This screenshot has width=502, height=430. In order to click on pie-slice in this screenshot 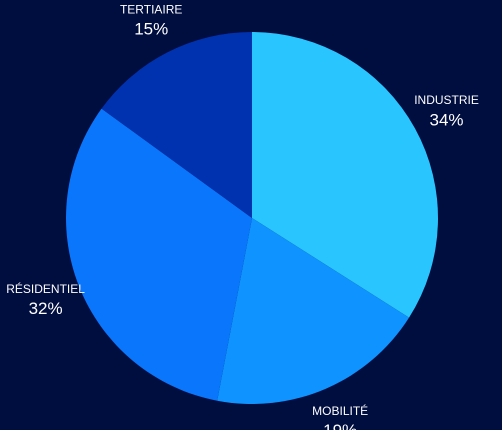, I will do `click(176, 125)`.